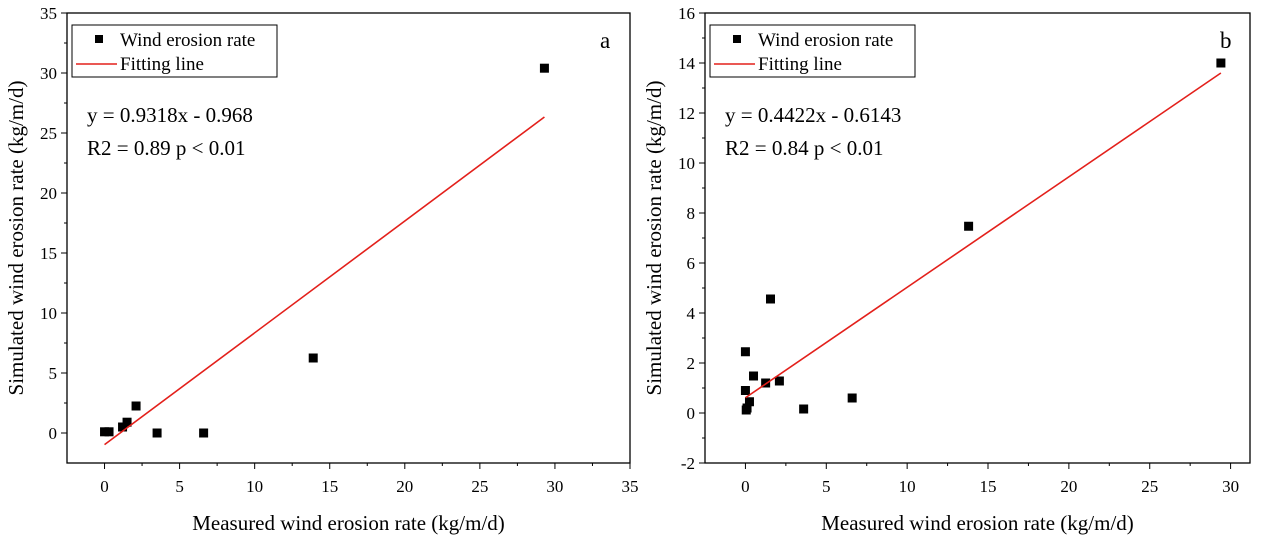 This screenshot has height=537, width=1268. Describe the element at coordinates (804, 148) in the screenshot. I see `r2-text: R2 = 0.84 p < 0.01` at that location.